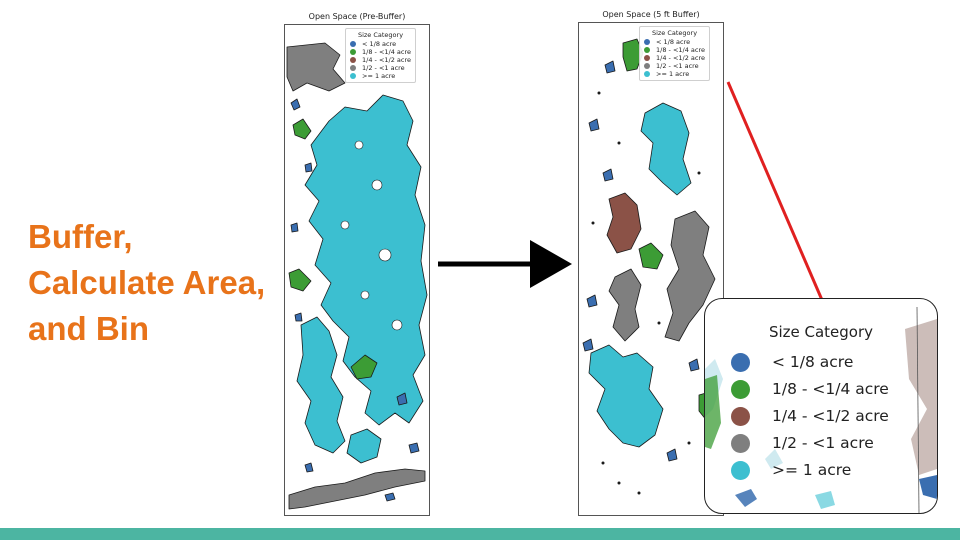  Describe the element at coordinates (380, 35) in the screenshot. I see `map-left-legend-title: Size Category` at that location.